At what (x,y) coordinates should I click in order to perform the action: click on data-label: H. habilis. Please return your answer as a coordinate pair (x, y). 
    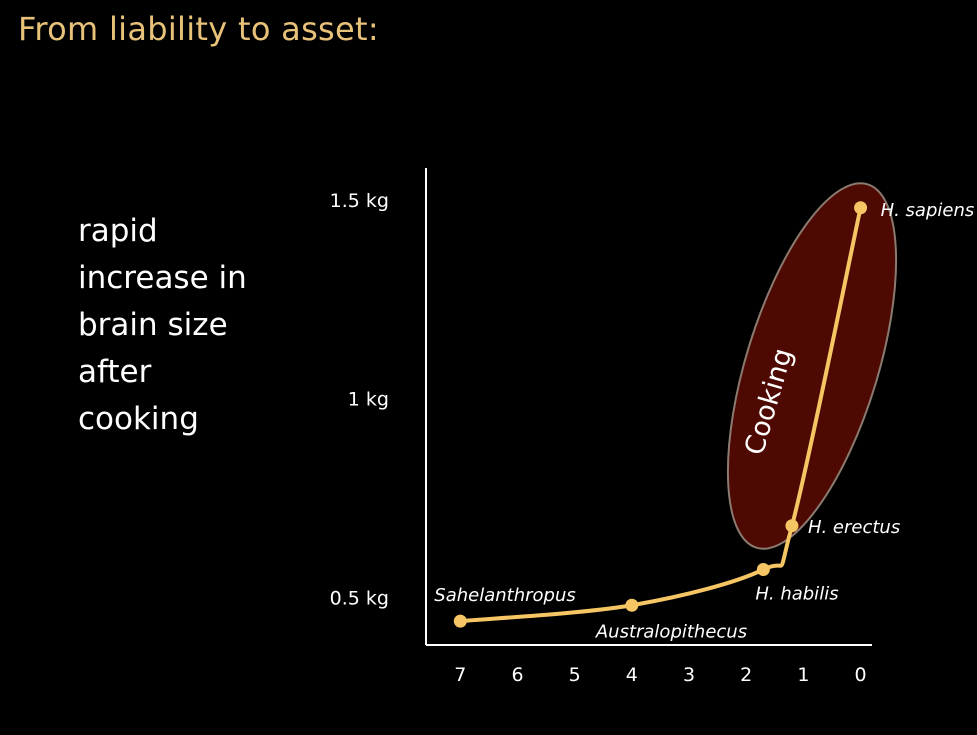
    Looking at the image, I should click on (796, 593).